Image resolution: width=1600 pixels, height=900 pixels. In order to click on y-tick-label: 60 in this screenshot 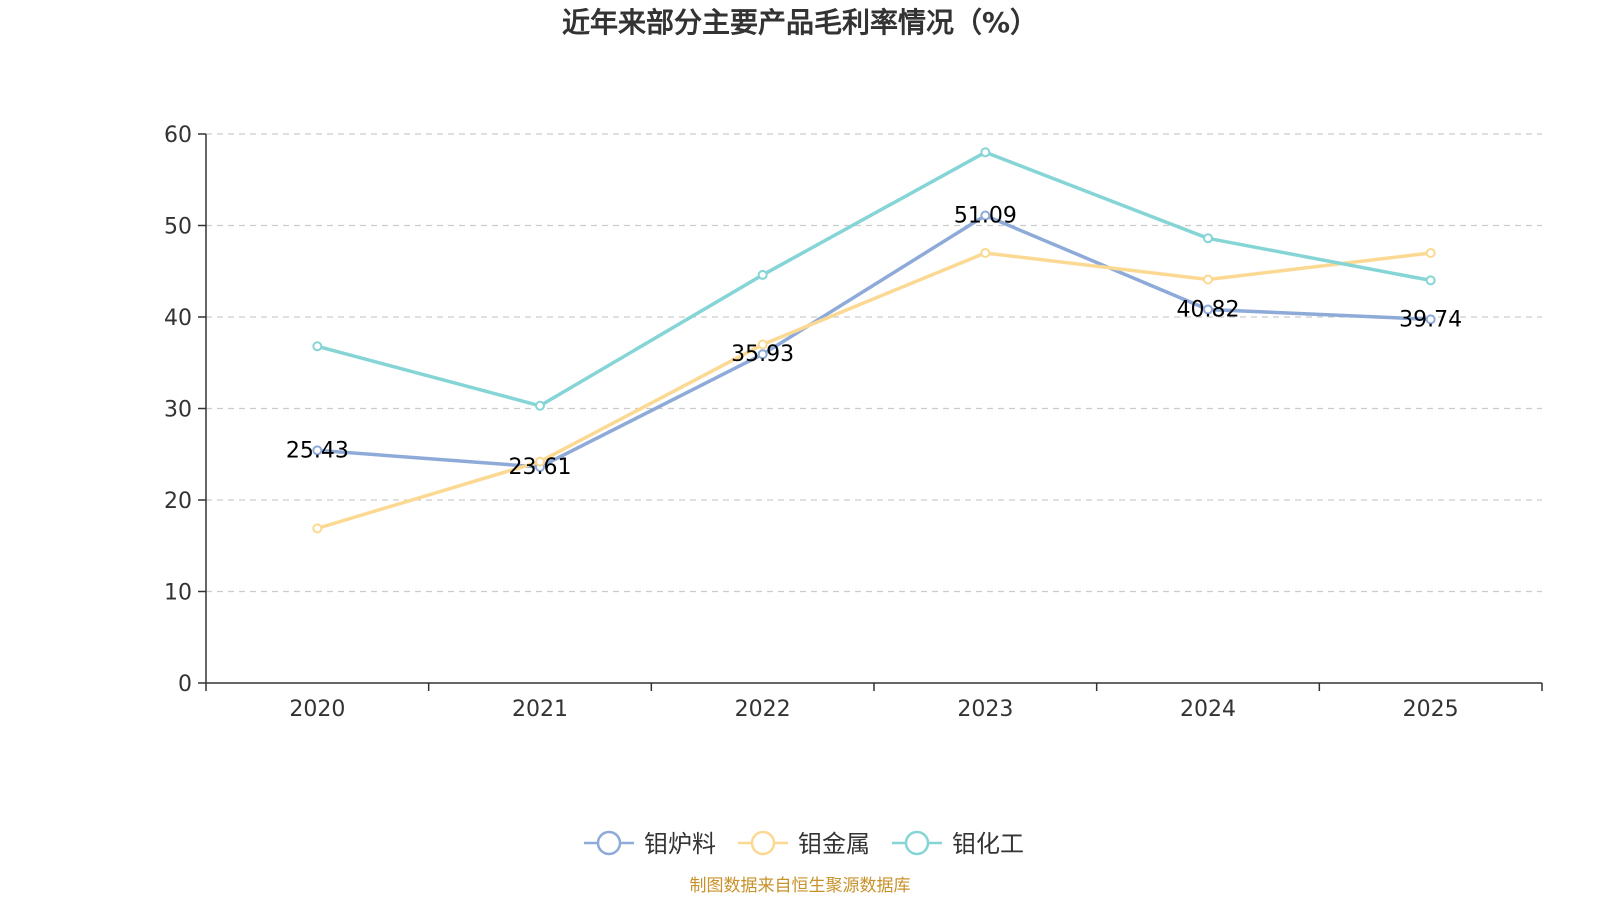, I will do `click(178, 135)`.